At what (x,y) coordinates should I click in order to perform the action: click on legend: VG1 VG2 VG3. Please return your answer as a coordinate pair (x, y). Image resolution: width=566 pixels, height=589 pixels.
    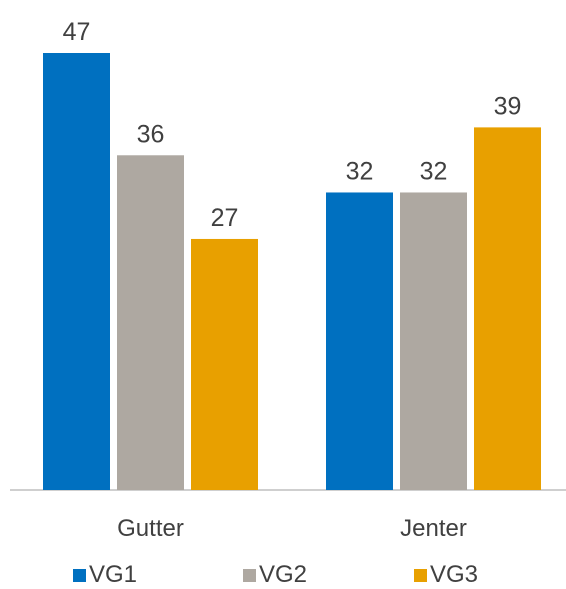
    Looking at the image, I should click on (283, 575).